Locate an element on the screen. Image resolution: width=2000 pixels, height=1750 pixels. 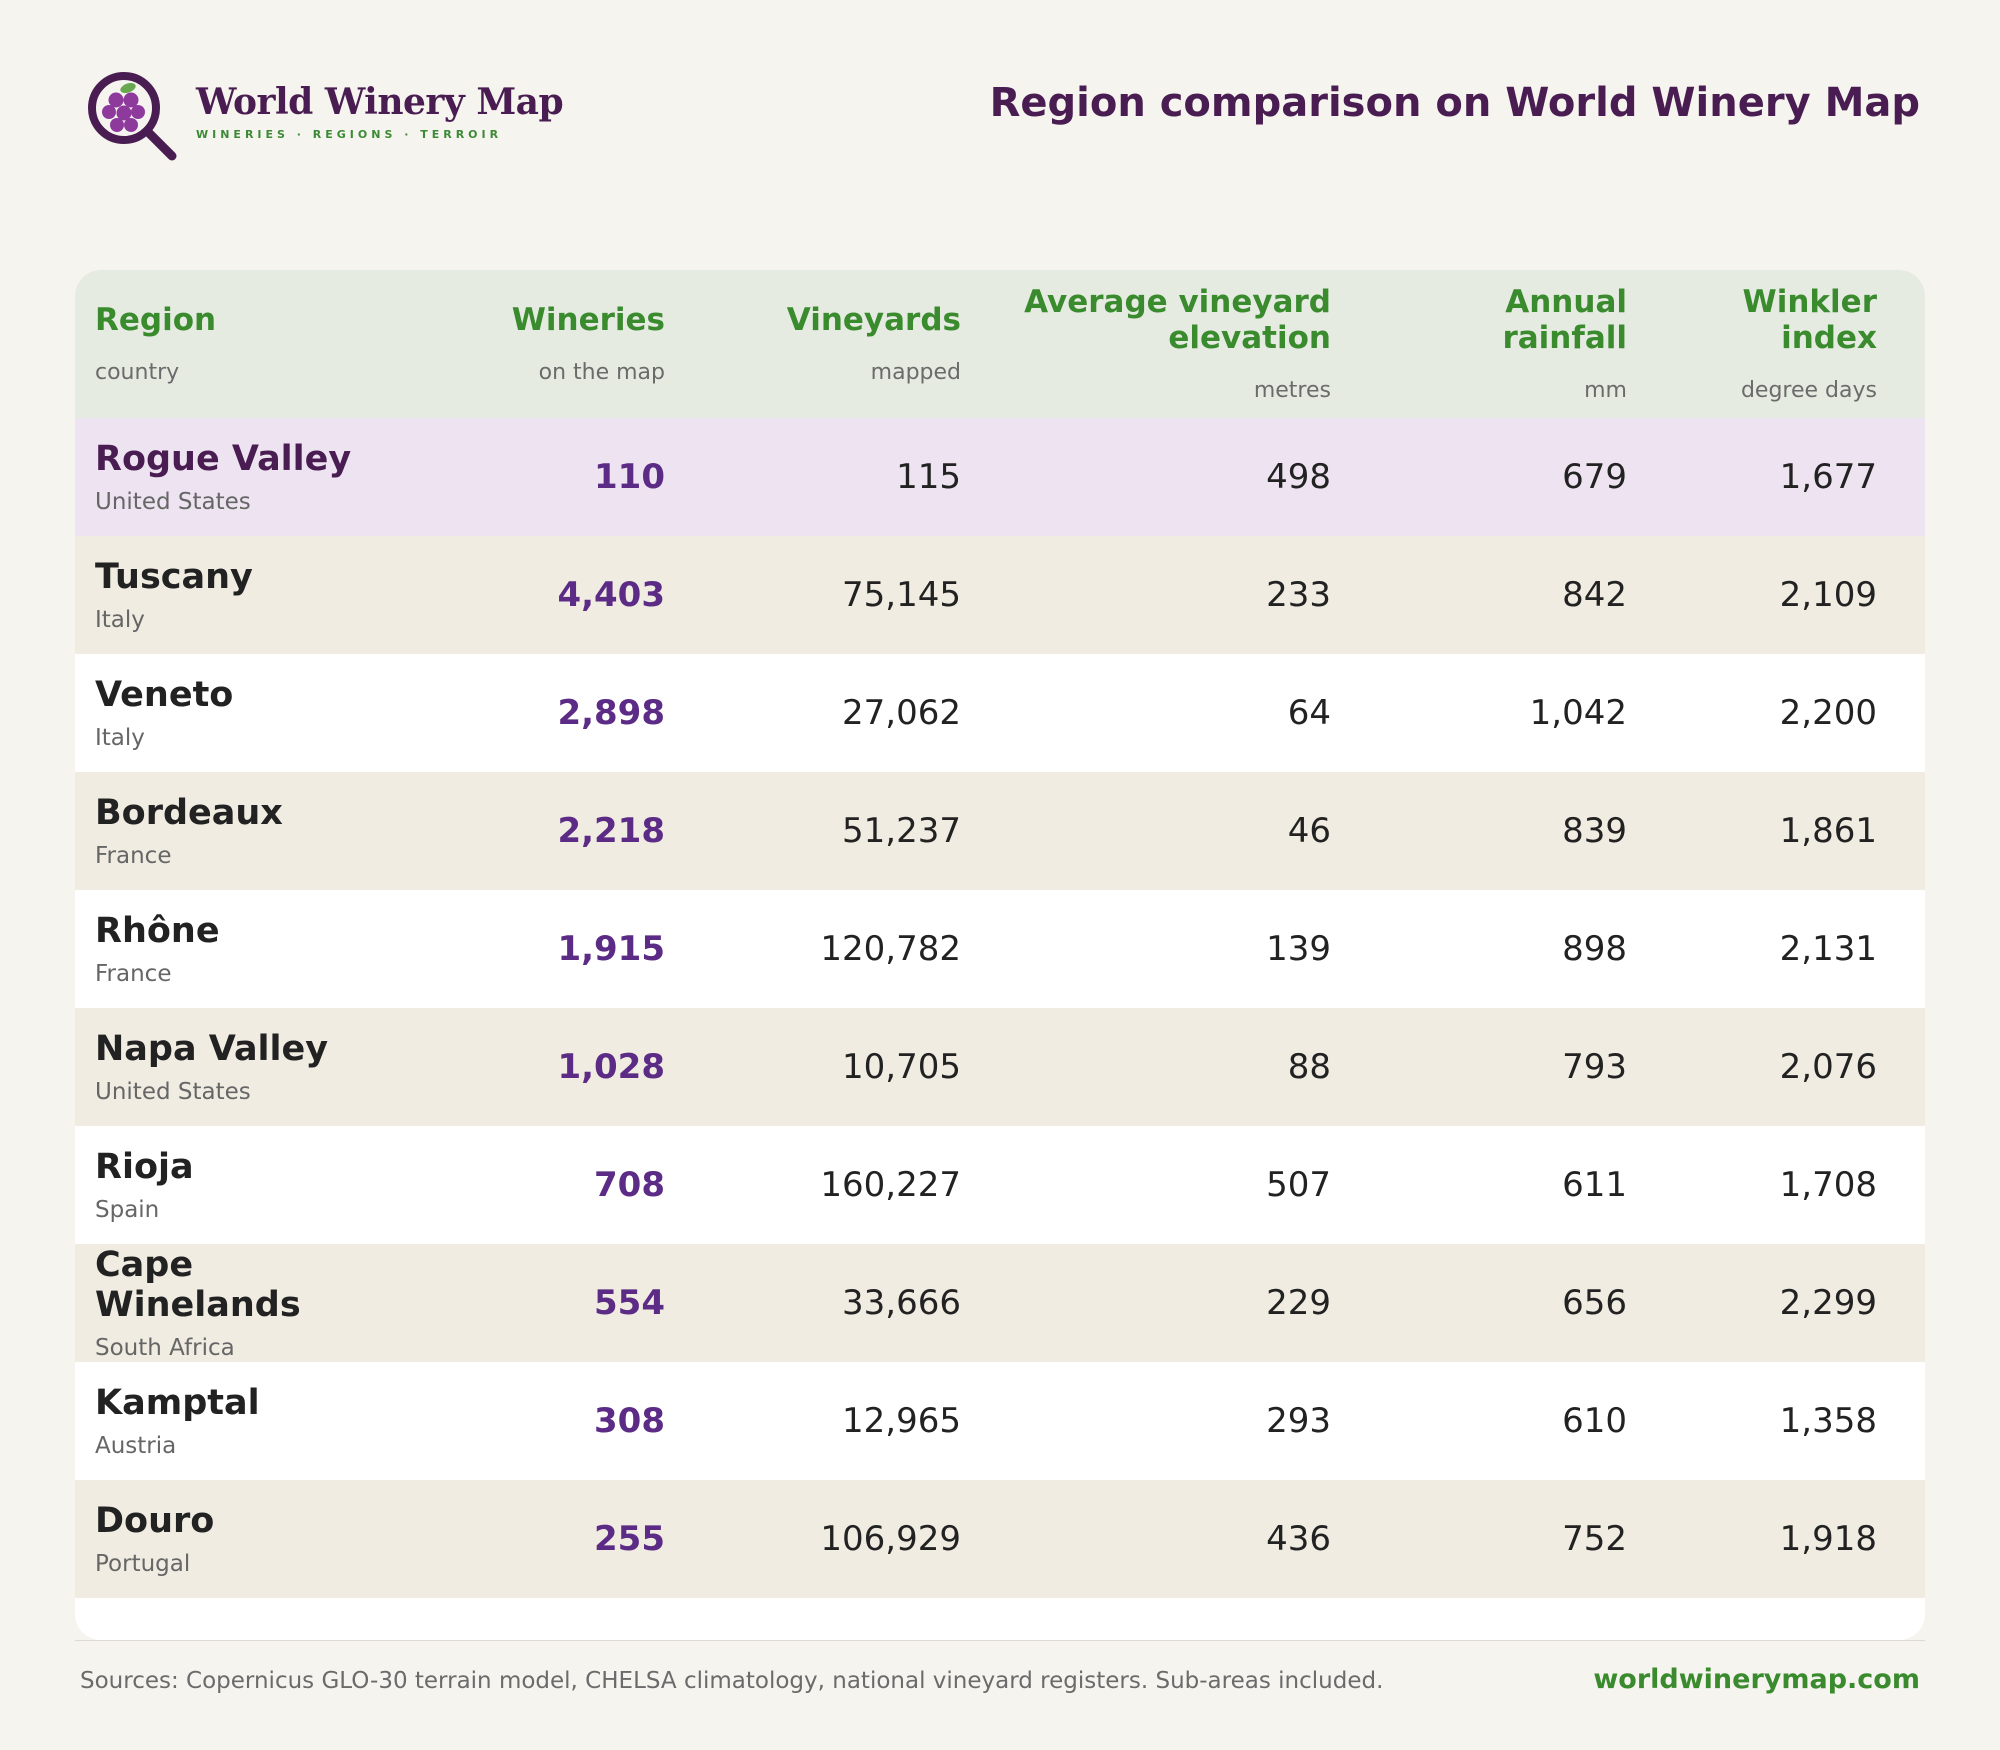
table-row: Rhône France 1,915 120,782 139 898 2,131 is located at coordinates (1000, 949).